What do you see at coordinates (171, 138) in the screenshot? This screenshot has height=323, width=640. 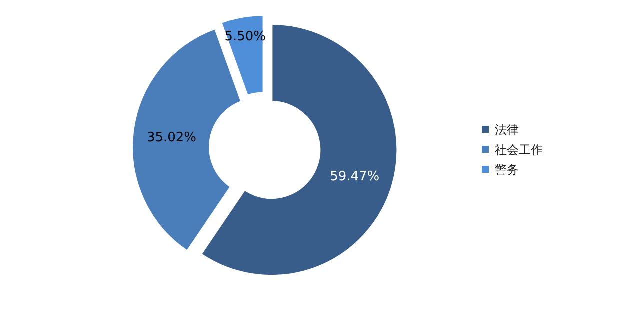 I see `data-label: 35.02%` at bounding box center [171, 138].